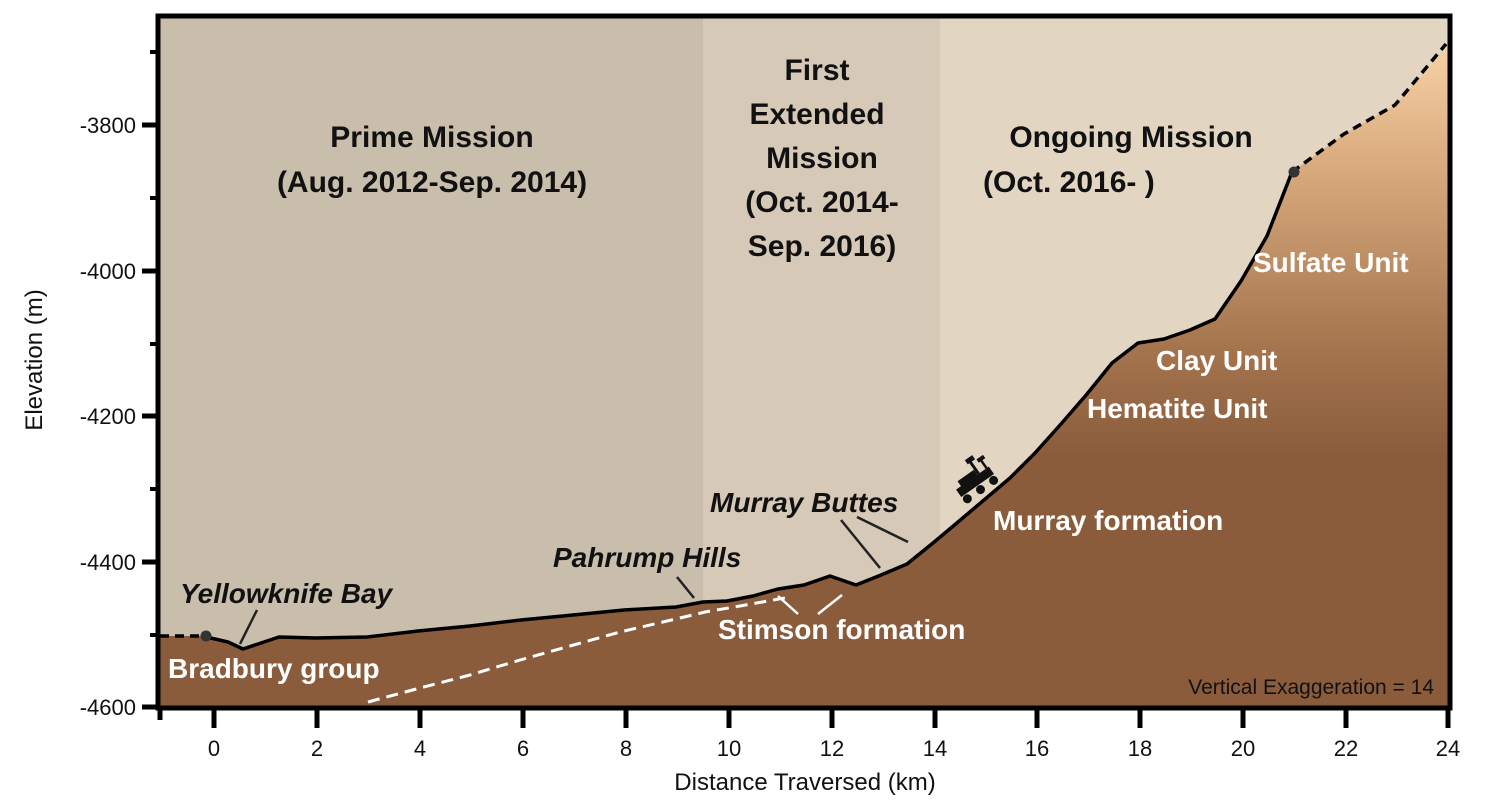 The image size is (1490, 804). I want to click on svg-text: Extended, so click(816, 114).